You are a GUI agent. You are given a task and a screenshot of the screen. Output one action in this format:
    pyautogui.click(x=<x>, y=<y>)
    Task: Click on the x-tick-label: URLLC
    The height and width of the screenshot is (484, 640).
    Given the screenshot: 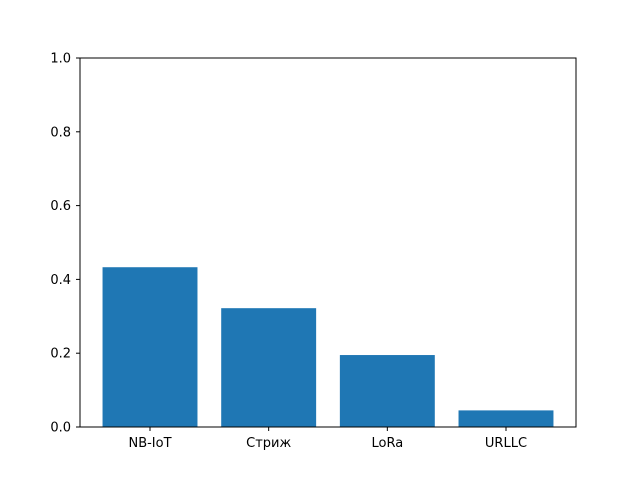 What is the action you would take?
    pyautogui.click(x=506, y=443)
    